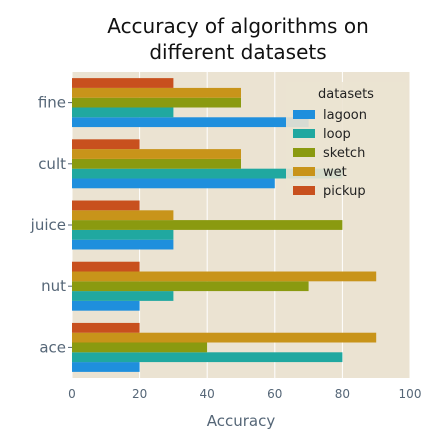 The height and width of the screenshot is (448, 448). I want to click on bar-juice-wet, so click(123, 215).